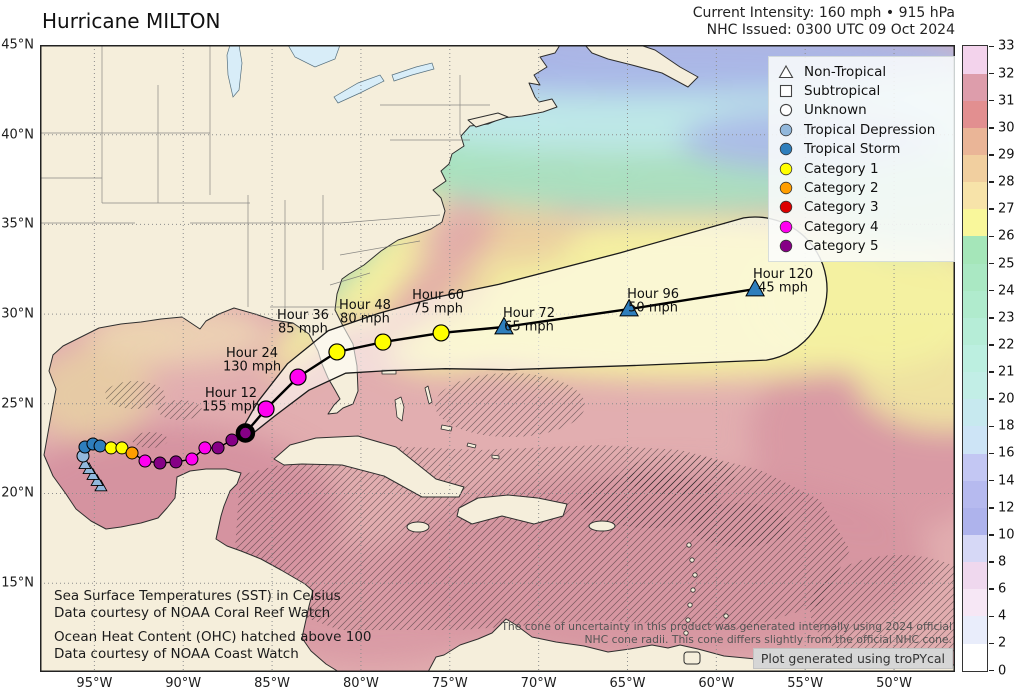 This screenshot has height=700, width=1024. What do you see at coordinates (641, 66) in the screenshot?
I see `nova-scotia` at bounding box center [641, 66].